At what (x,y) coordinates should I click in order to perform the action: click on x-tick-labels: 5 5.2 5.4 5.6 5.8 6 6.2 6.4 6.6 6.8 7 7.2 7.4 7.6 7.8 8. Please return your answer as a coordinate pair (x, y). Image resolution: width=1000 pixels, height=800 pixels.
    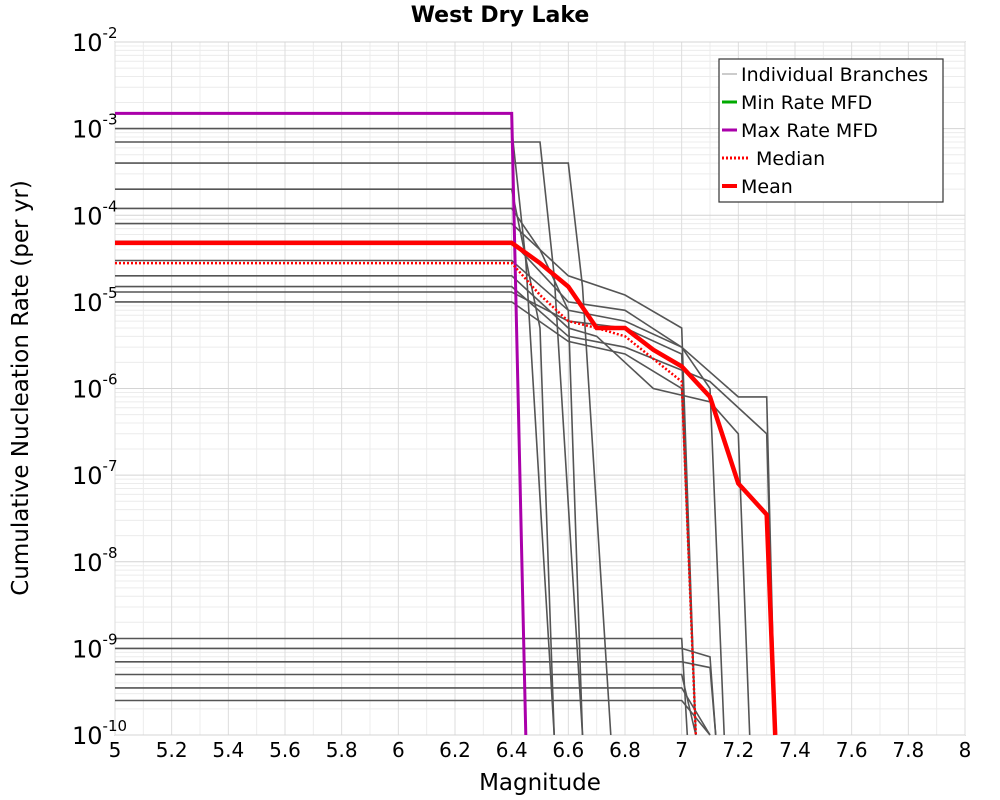
    Looking at the image, I should click on (540, 750).